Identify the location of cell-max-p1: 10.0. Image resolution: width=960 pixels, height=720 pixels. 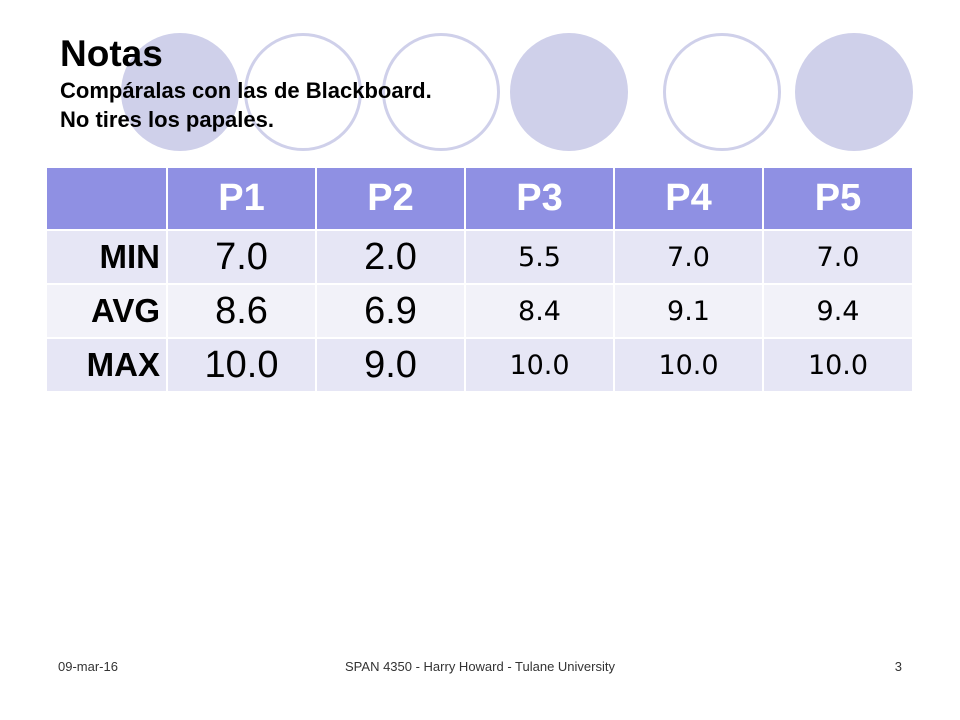
(241, 364).